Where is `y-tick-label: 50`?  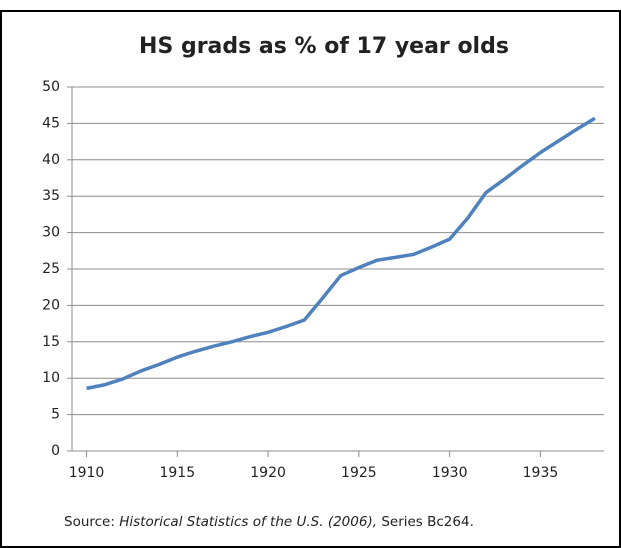
y-tick-label: 50 is located at coordinates (51, 87).